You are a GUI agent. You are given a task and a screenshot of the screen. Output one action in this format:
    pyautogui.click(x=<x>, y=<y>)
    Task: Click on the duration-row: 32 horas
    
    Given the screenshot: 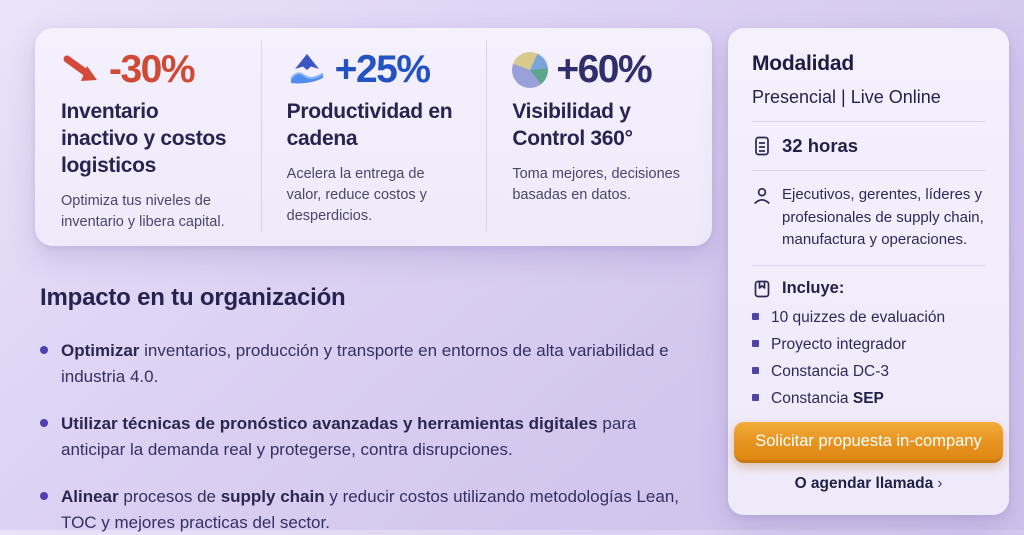 What is the action you would take?
    pyautogui.click(x=868, y=146)
    